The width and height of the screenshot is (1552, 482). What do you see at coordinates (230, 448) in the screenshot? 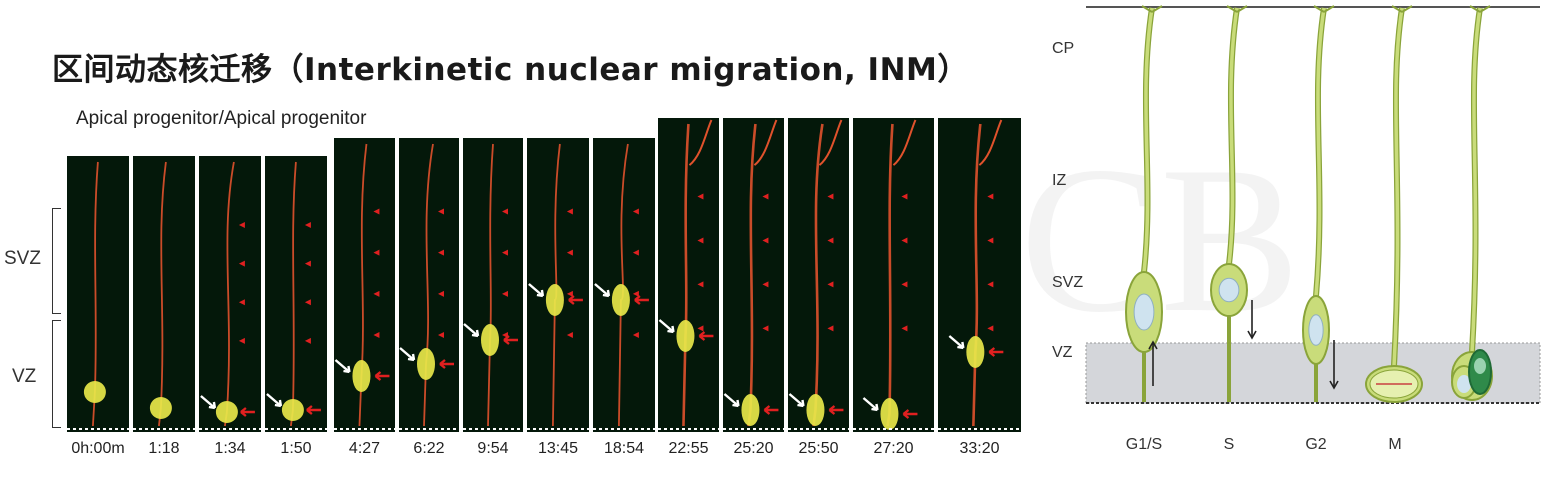
I see `frame-time-label: 1:34` at bounding box center [230, 448].